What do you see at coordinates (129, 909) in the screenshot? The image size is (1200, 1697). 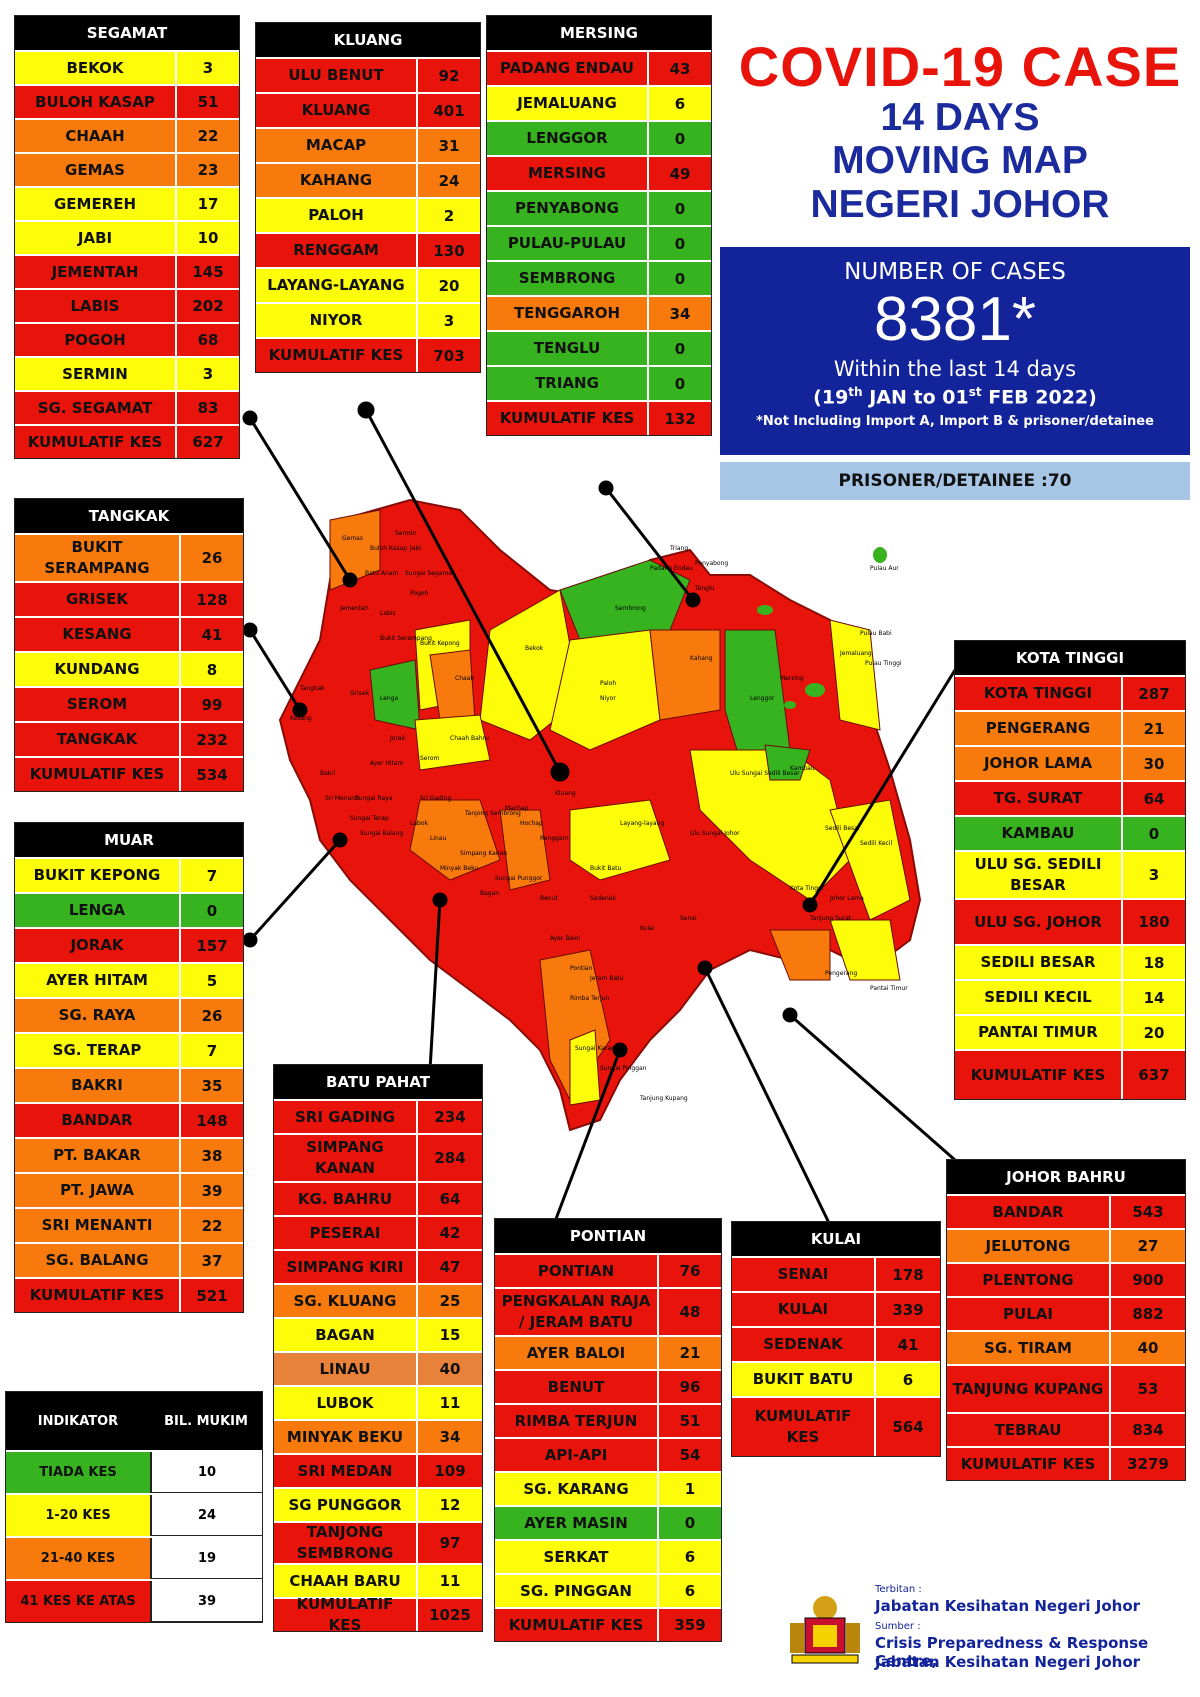 I see `table-row: LENGA 0` at bounding box center [129, 909].